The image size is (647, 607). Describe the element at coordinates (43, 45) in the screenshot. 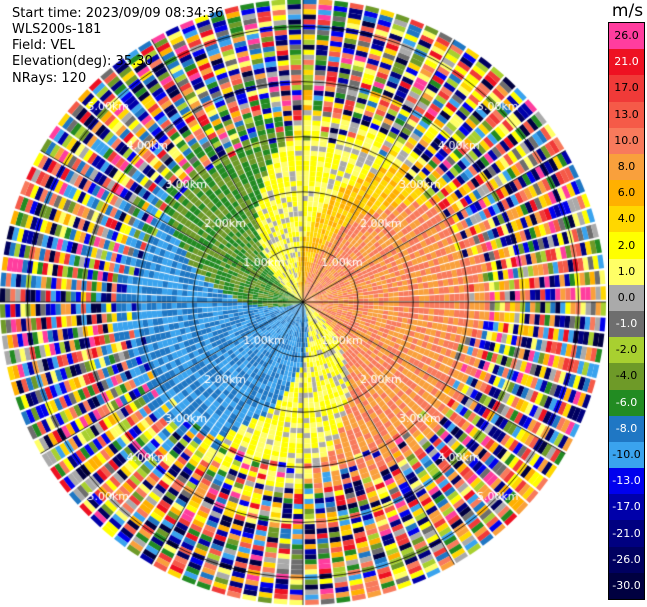

I see `field-label: Field: VEL` at that location.